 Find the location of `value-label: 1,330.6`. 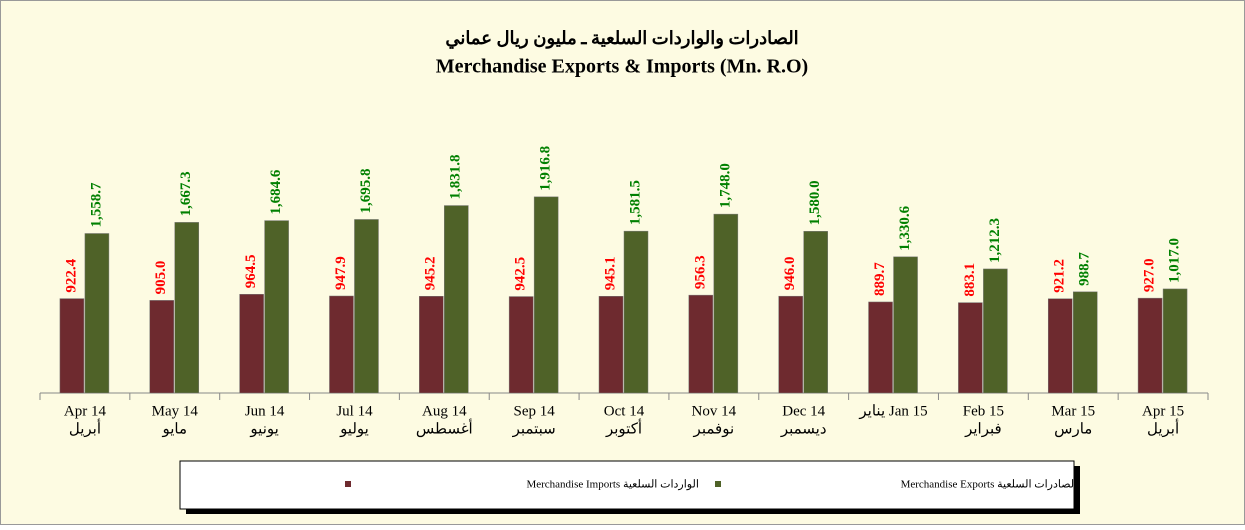

value-label: 1,330.6 is located at coordinates (905, 228).